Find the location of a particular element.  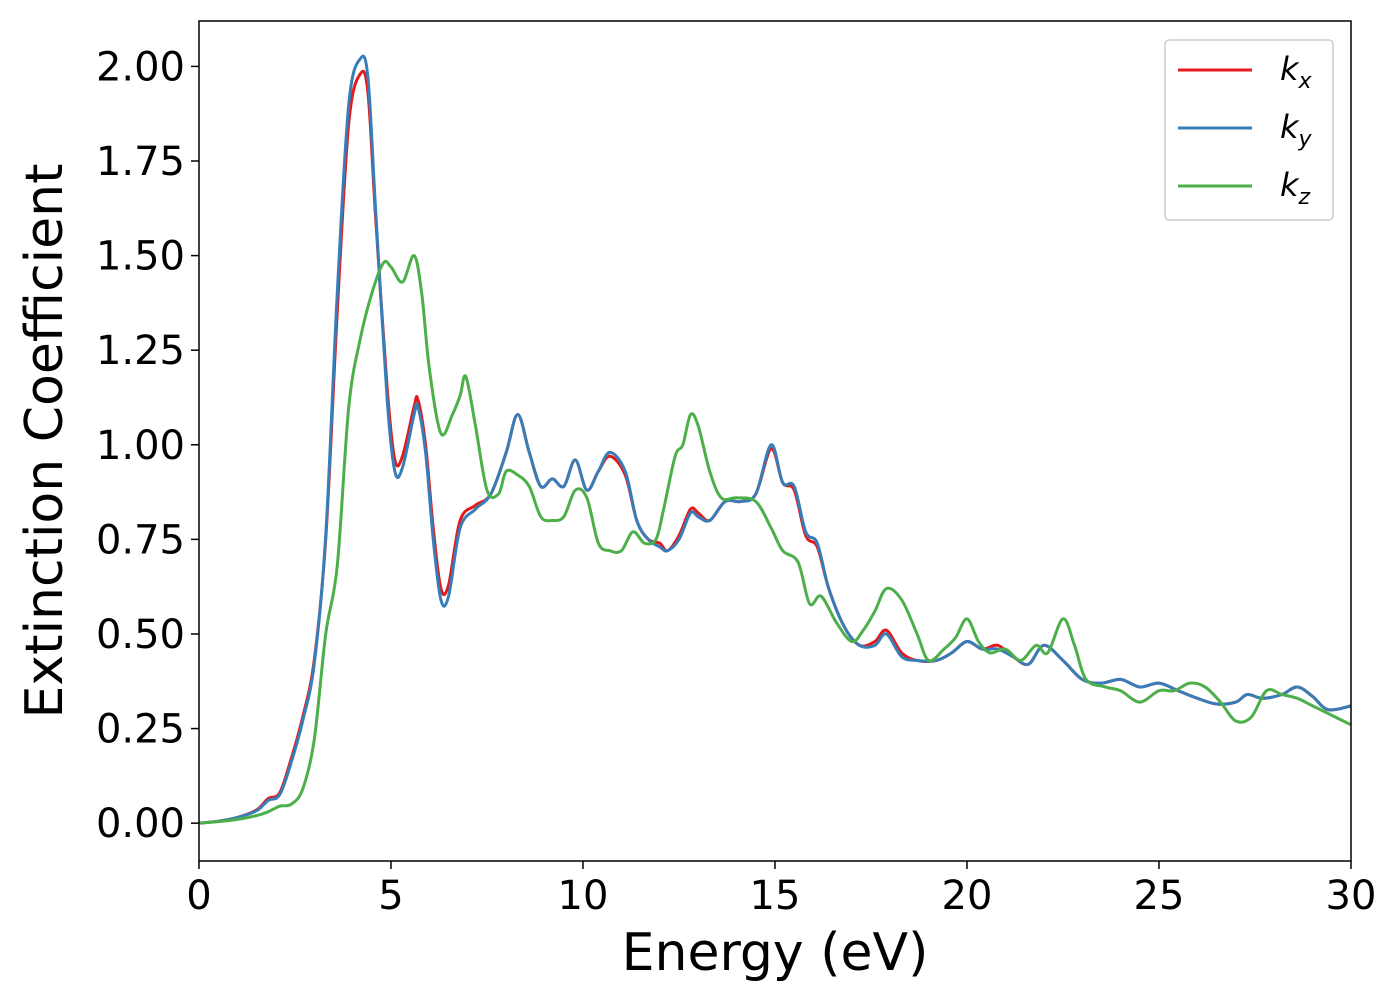

y-axis-title: Extinction Coefficient is located at coordinates (45, 441).